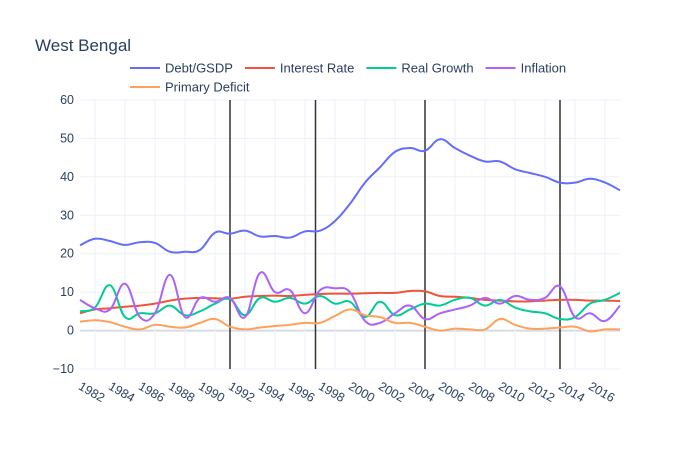 Image resolution: width=700 pixels, height=455 pixels. I want to click on series-line-inflation, so click(350, 298).